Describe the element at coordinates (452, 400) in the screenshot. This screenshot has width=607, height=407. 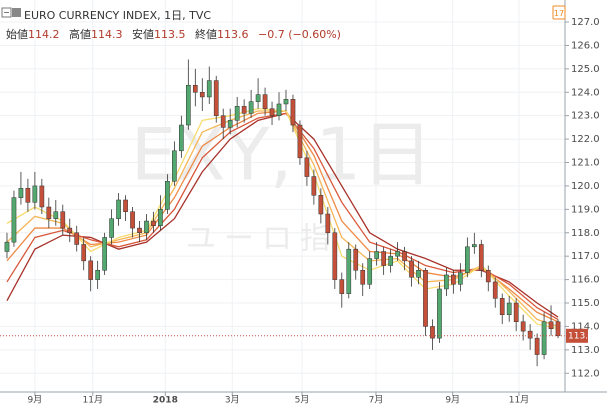
I see `x-tick-label: 9月` at that location.